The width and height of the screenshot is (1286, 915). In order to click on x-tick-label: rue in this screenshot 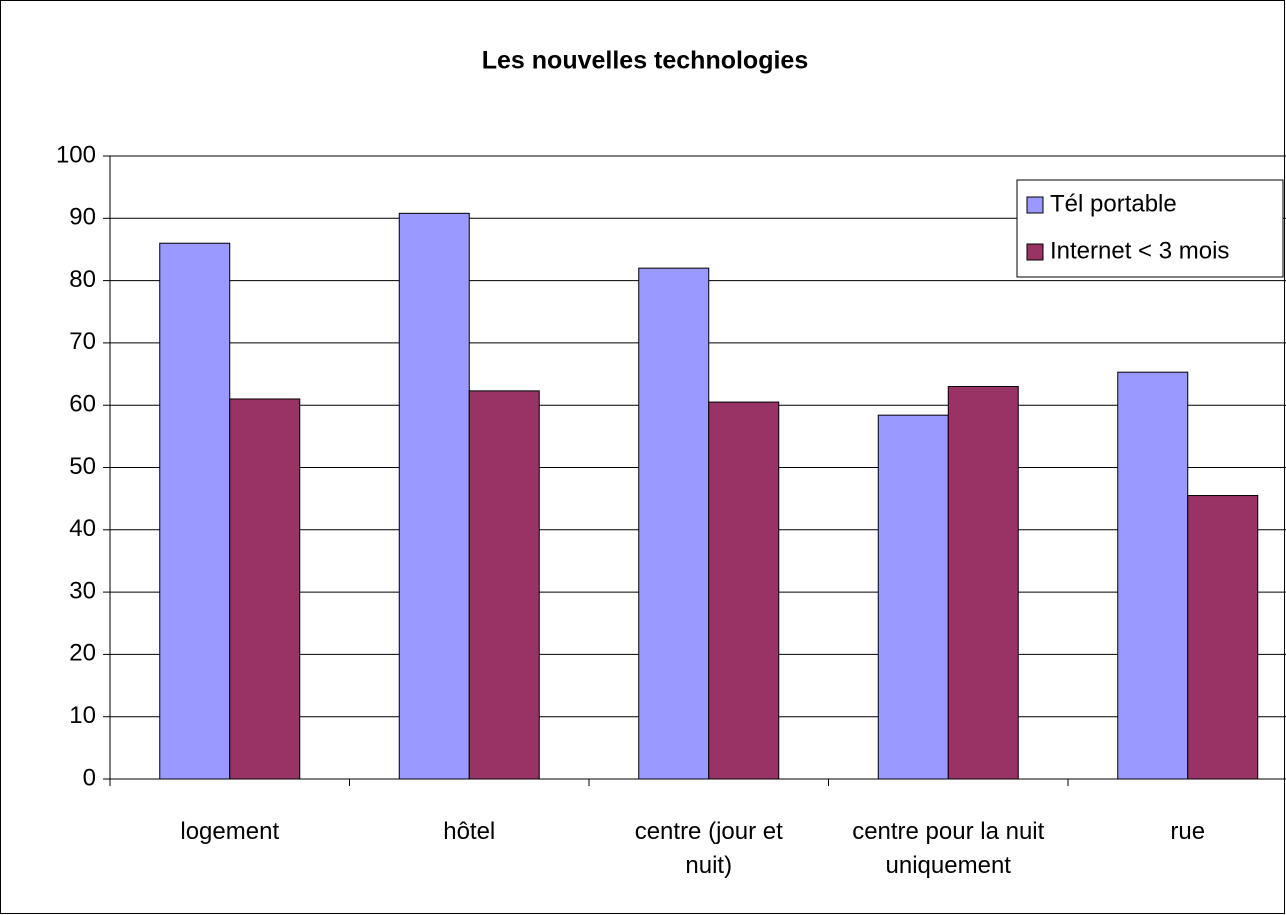, I will do `click(1188, 831)`.